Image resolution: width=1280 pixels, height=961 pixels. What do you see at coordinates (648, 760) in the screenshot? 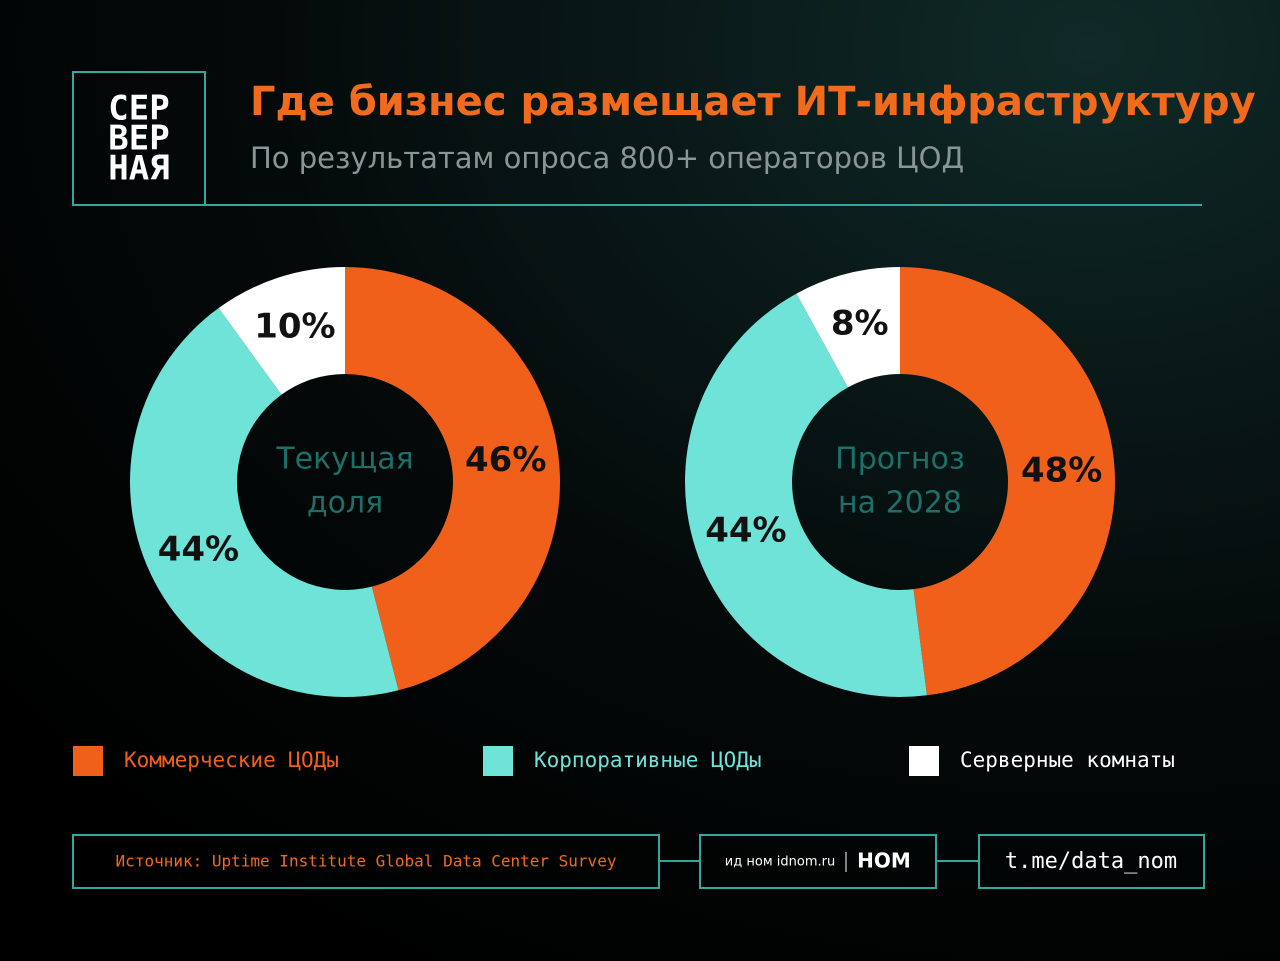
I see `legend-label: Корпоративные ЦОДы` at bounding box center [648, 760].